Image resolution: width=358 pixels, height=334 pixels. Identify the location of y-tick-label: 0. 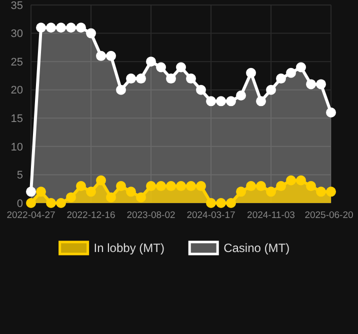
(19, 204).